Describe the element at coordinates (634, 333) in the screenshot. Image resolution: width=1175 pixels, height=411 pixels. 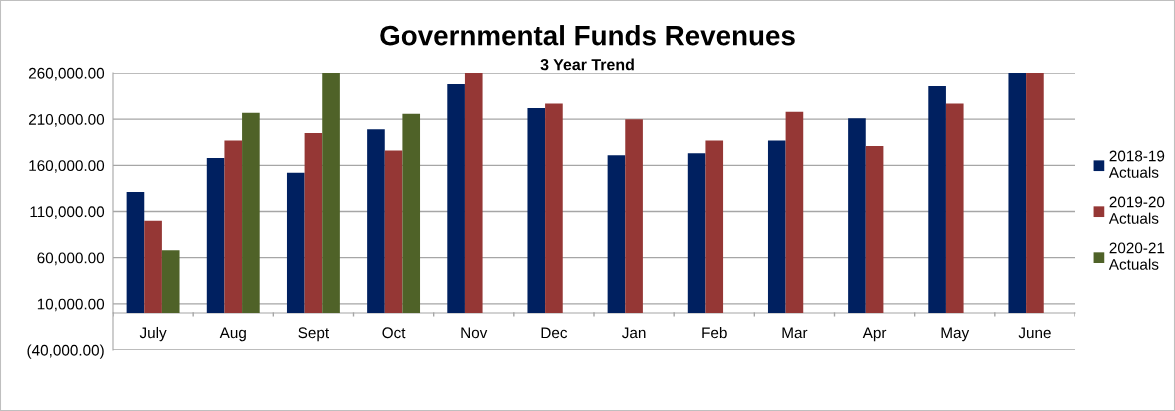
I see `x-tick-label: Jan` at that location.